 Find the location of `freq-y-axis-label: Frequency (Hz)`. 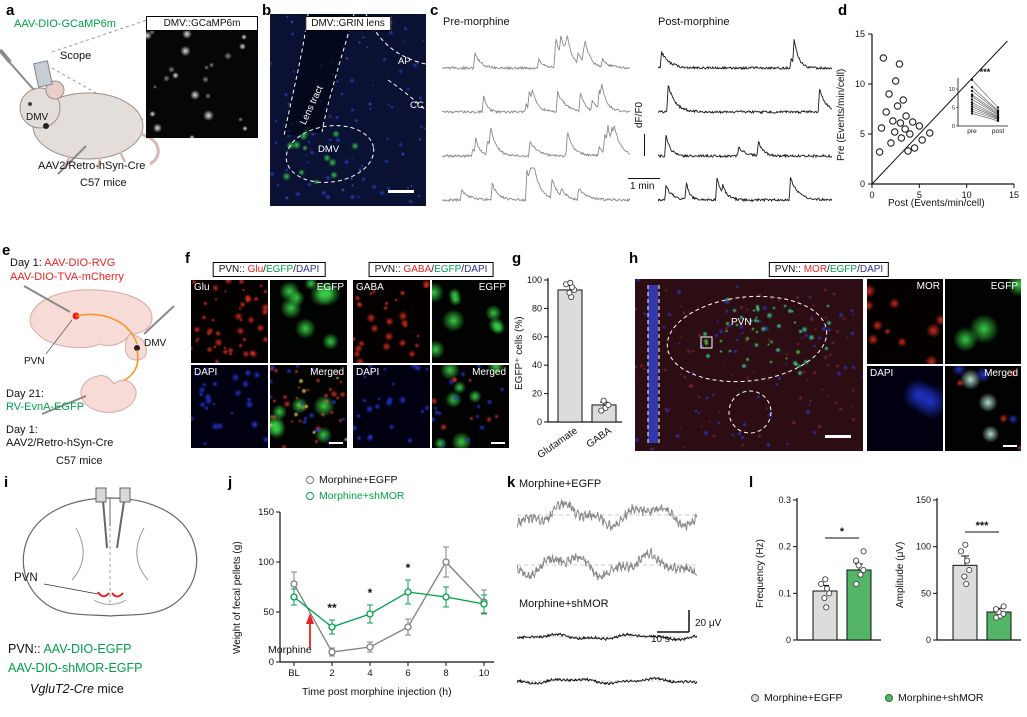

freq-y-axis-label: Frequency (Hz) is located at coordinates (760, 573).